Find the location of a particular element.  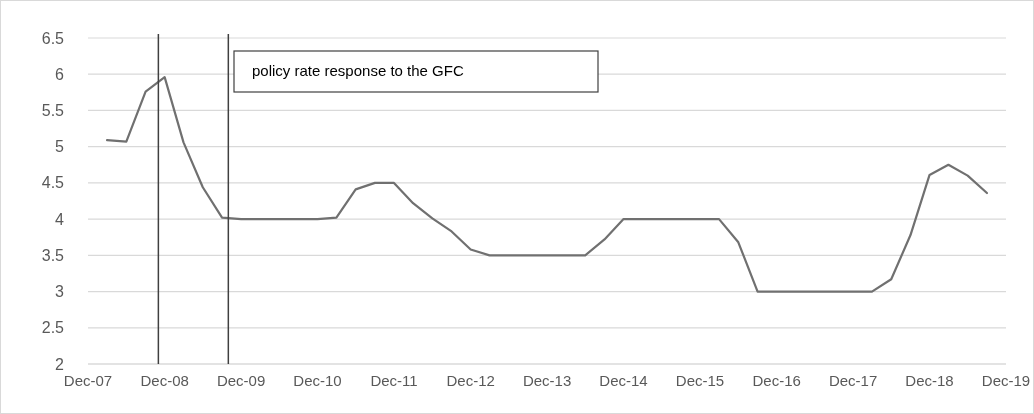

annotation: policy rate response to the GFC is located at coordinates (358, 71).